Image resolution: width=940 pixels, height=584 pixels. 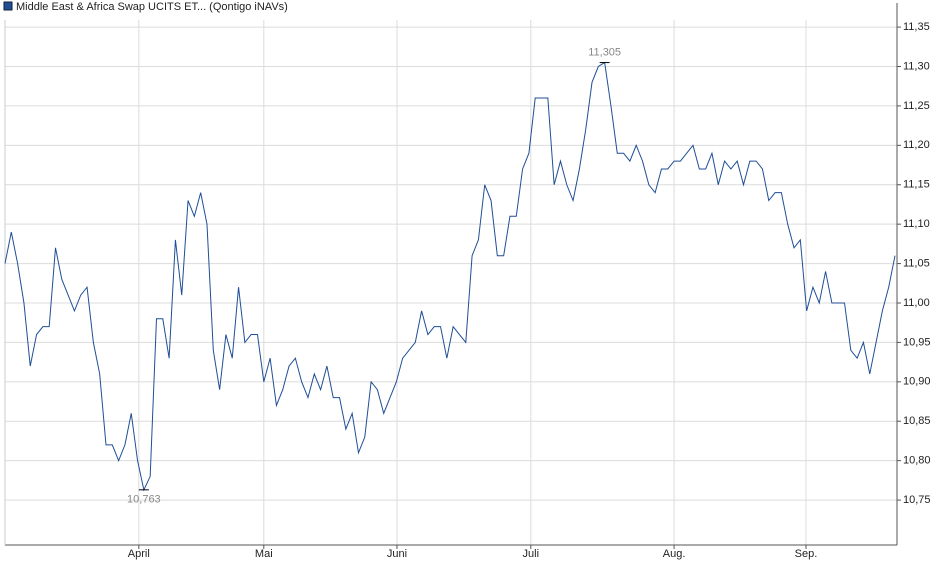 I want to click on y-tick-label: 11,05, so click(x=916, y=263).